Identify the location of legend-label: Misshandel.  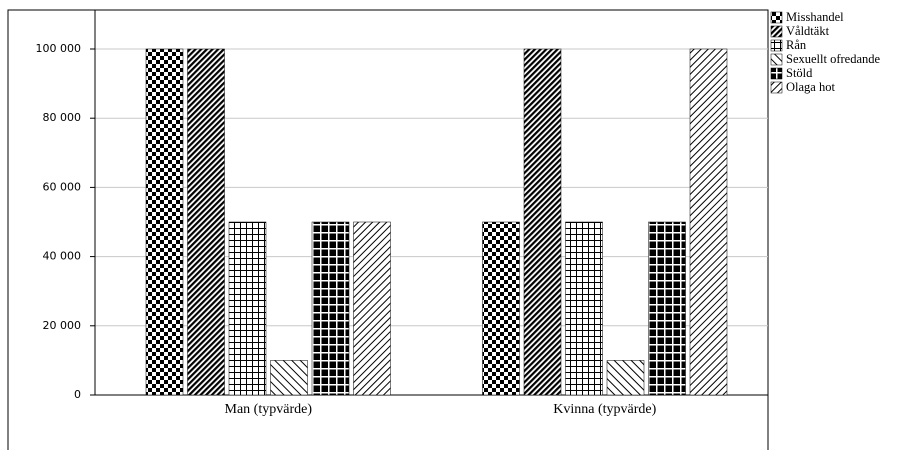
(815, 17).